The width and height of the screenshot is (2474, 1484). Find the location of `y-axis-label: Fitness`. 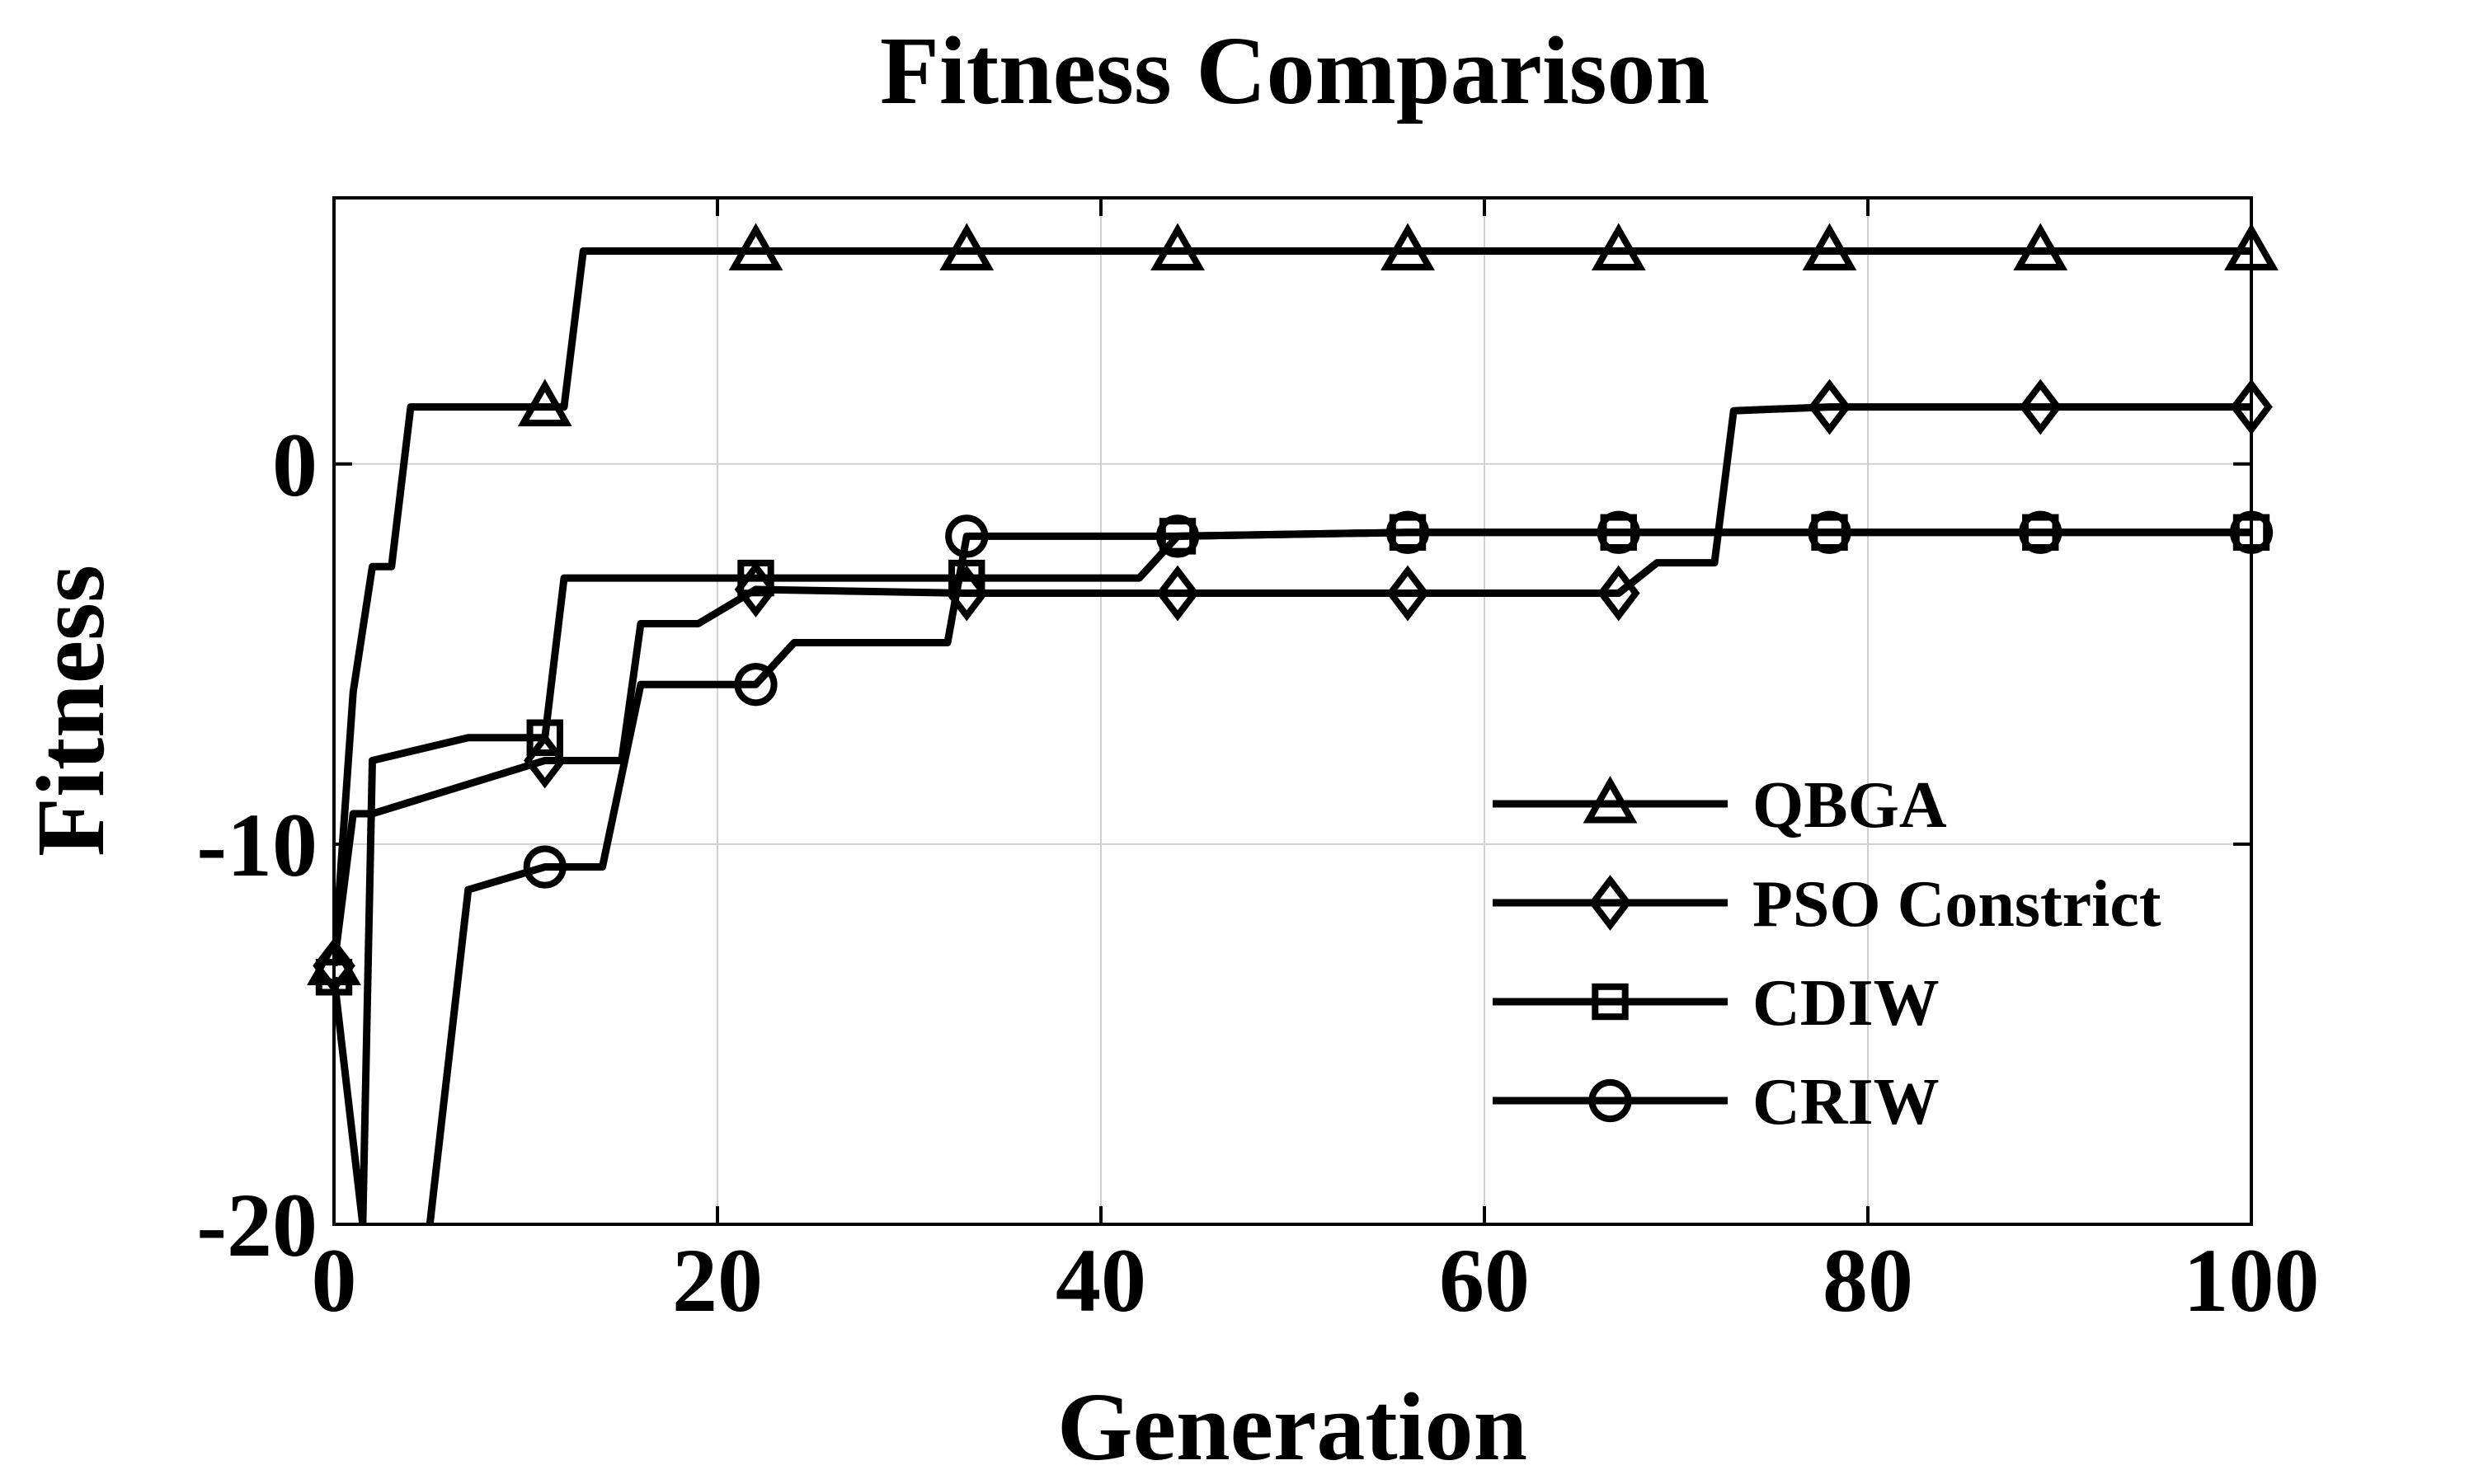

y-axis-label: Fitness is located at coordinates (70, 711).